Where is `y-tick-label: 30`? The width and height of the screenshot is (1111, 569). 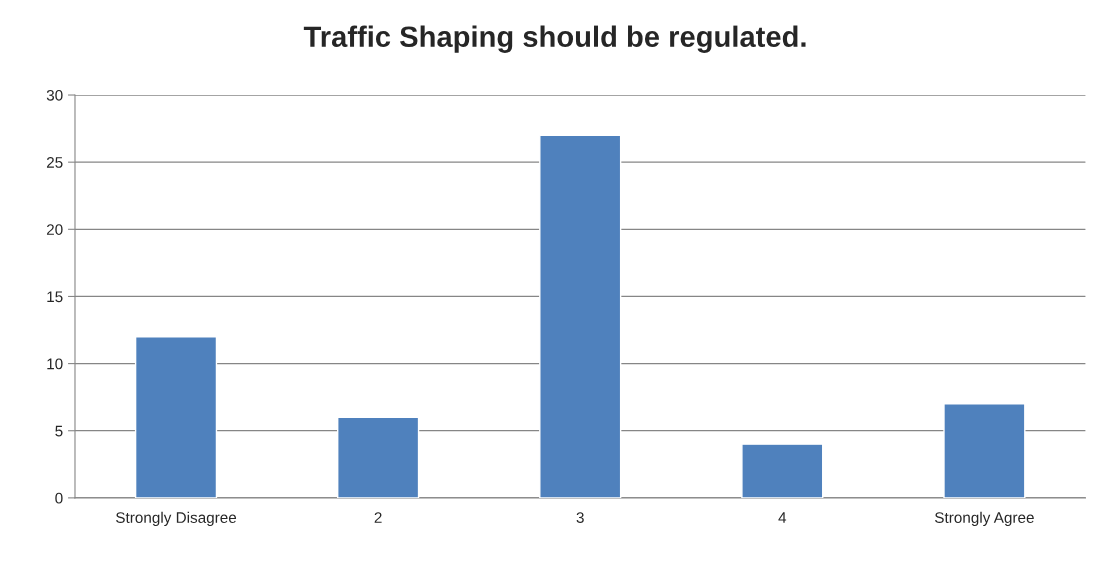
y-tick-label: 30 is located at coordinates (54, 95).